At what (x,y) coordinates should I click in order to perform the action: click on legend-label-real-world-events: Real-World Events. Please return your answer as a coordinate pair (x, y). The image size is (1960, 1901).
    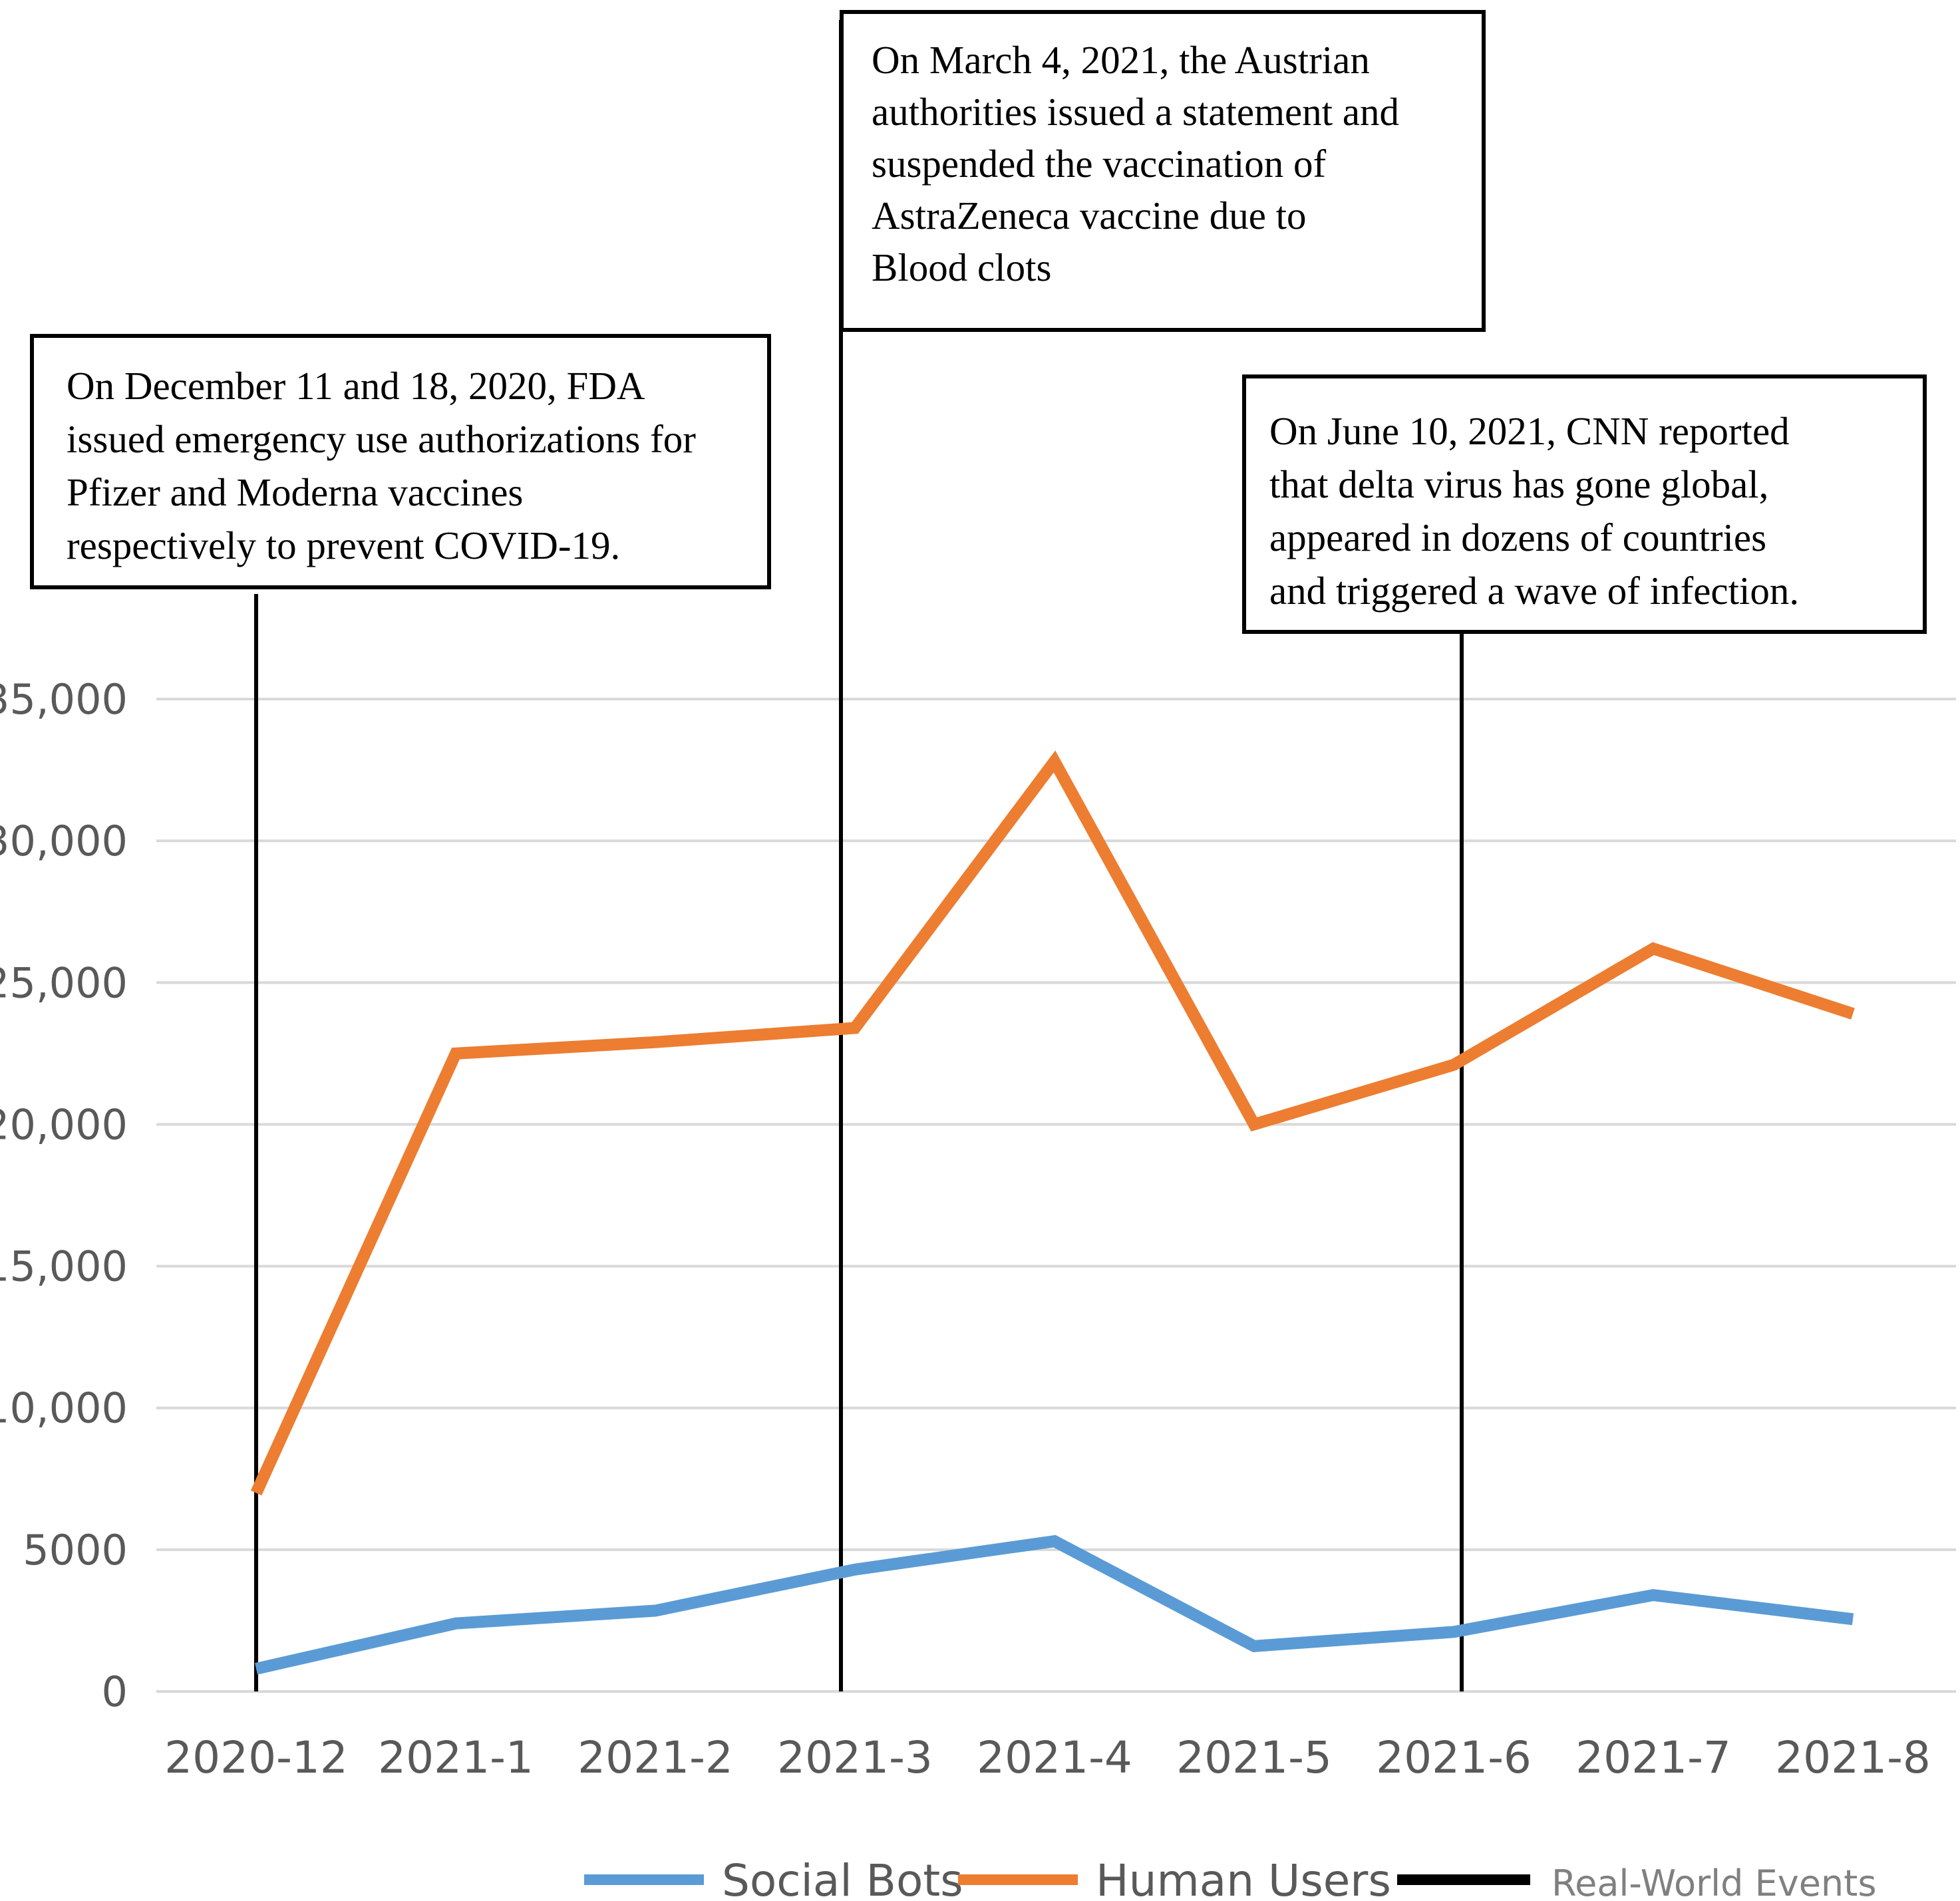
    Looking at the image, I should click on (1714, 1882).